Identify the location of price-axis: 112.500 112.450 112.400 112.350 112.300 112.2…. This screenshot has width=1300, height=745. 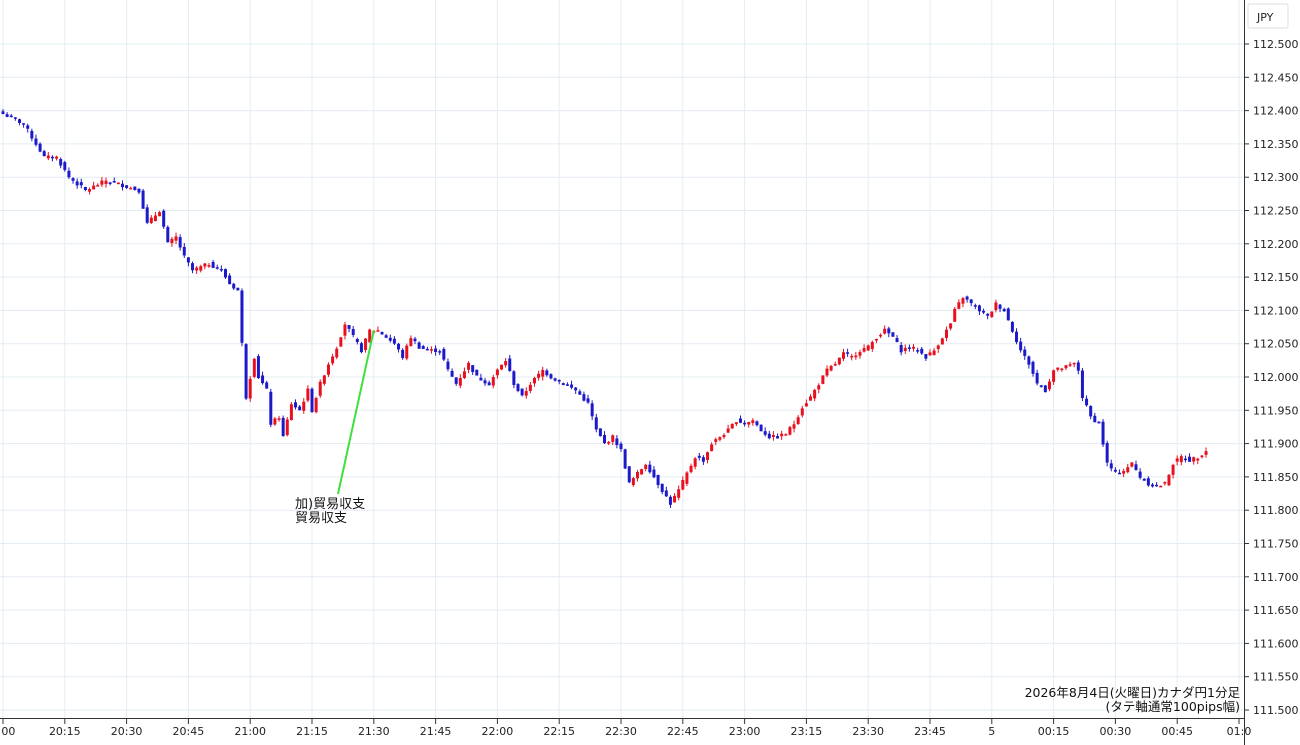
(1272, 377).